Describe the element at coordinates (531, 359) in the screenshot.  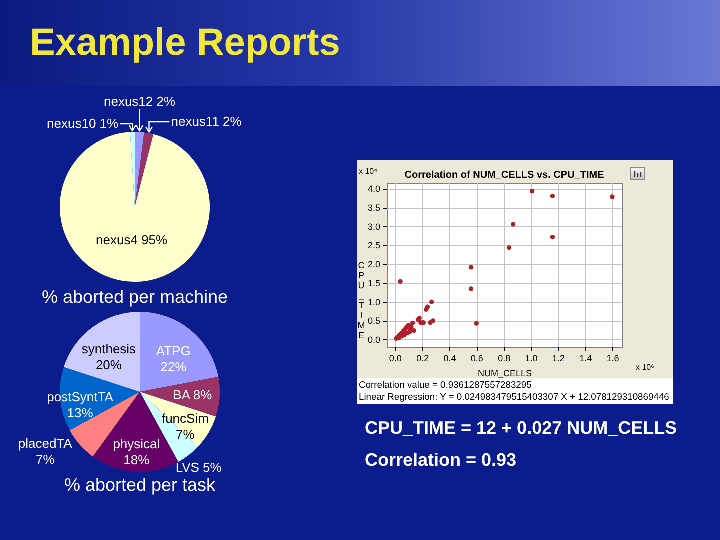
I see `x-tick-label: 1.0` at that location.